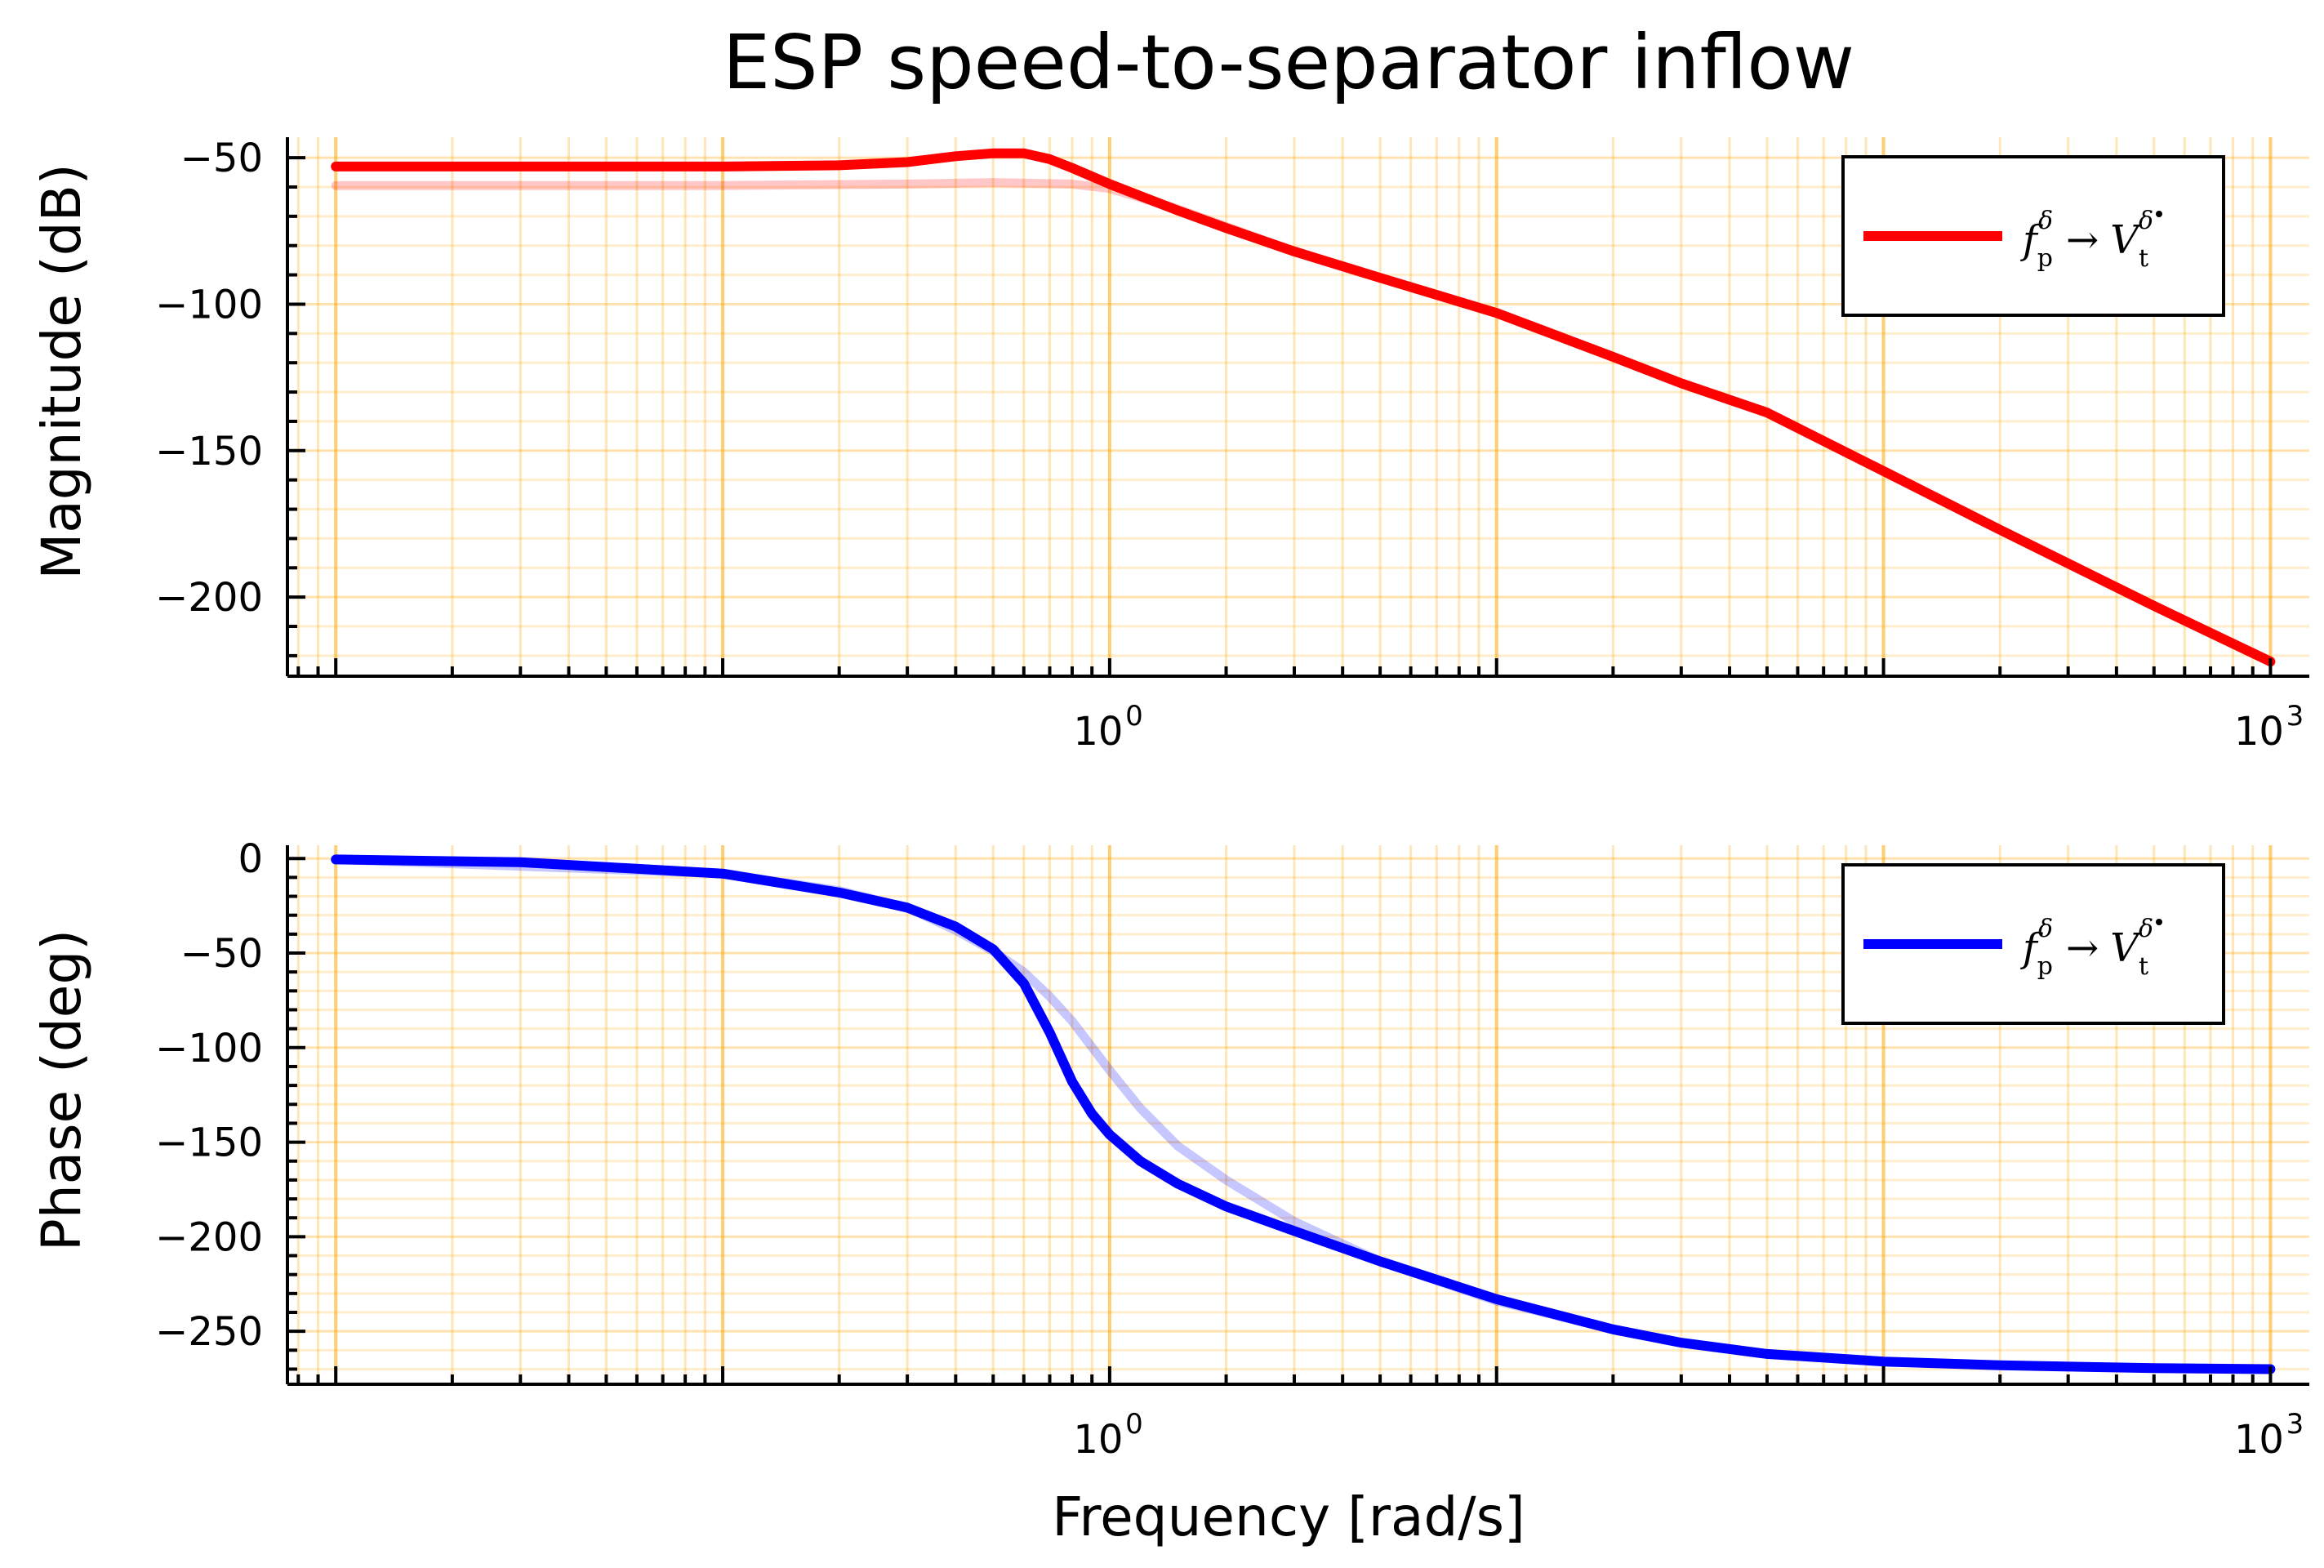 Image resolution: width=2324 pixels, height=1568 pixels. I want to click on chart-title: ESP speed-to-separator inflow, so click(1288, 63).